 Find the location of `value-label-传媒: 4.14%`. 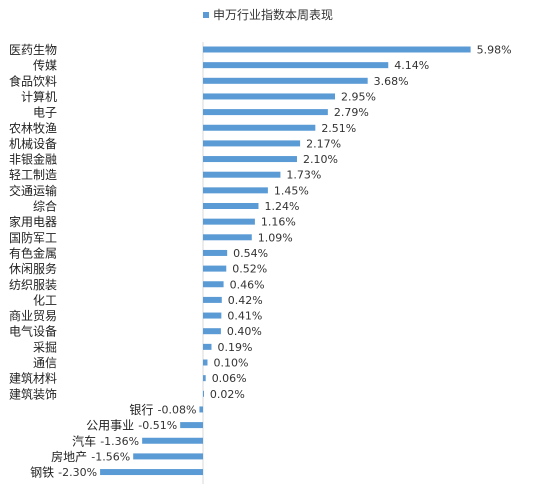

value-label-传媒: 4.14% is located at coordinates (411, 65).